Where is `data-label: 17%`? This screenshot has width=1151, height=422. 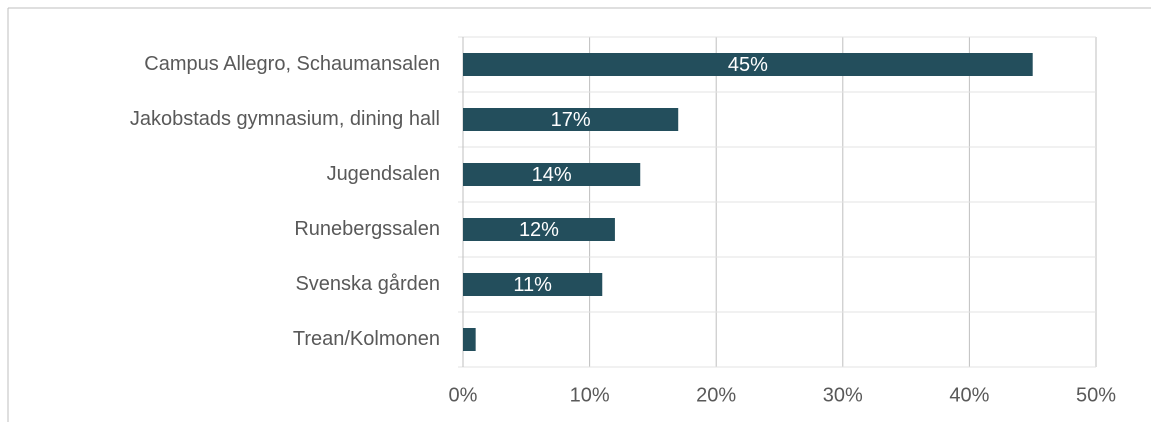 data-label: 17% is located at coordinates (571, 120).